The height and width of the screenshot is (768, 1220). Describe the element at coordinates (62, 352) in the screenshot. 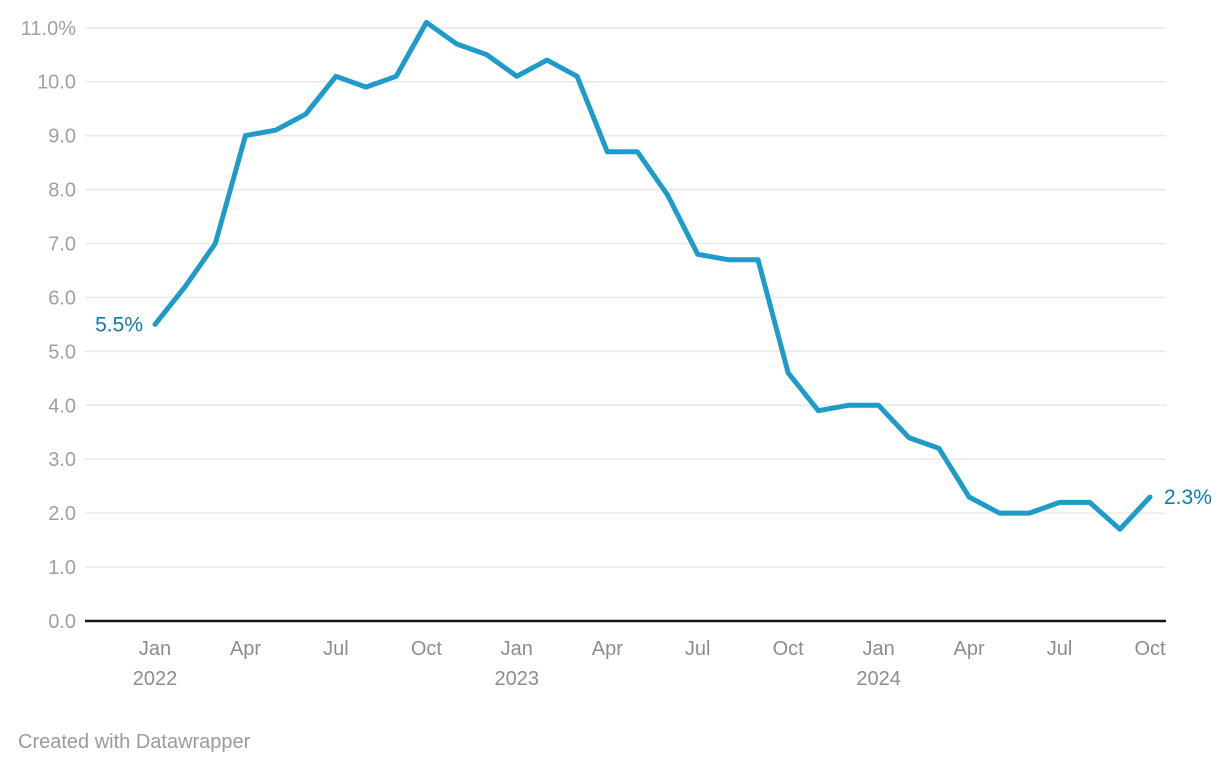

I see `y-tick-label: 5.0` at that location.